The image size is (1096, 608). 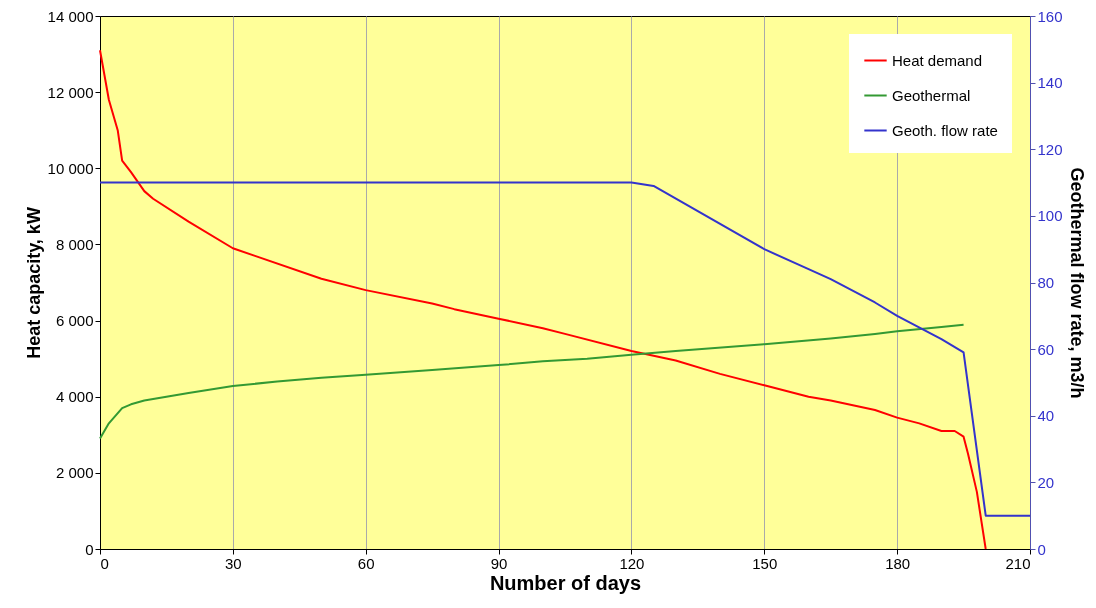 I want to click on y-tick-label: 12 000, so click(x=70, y=92).